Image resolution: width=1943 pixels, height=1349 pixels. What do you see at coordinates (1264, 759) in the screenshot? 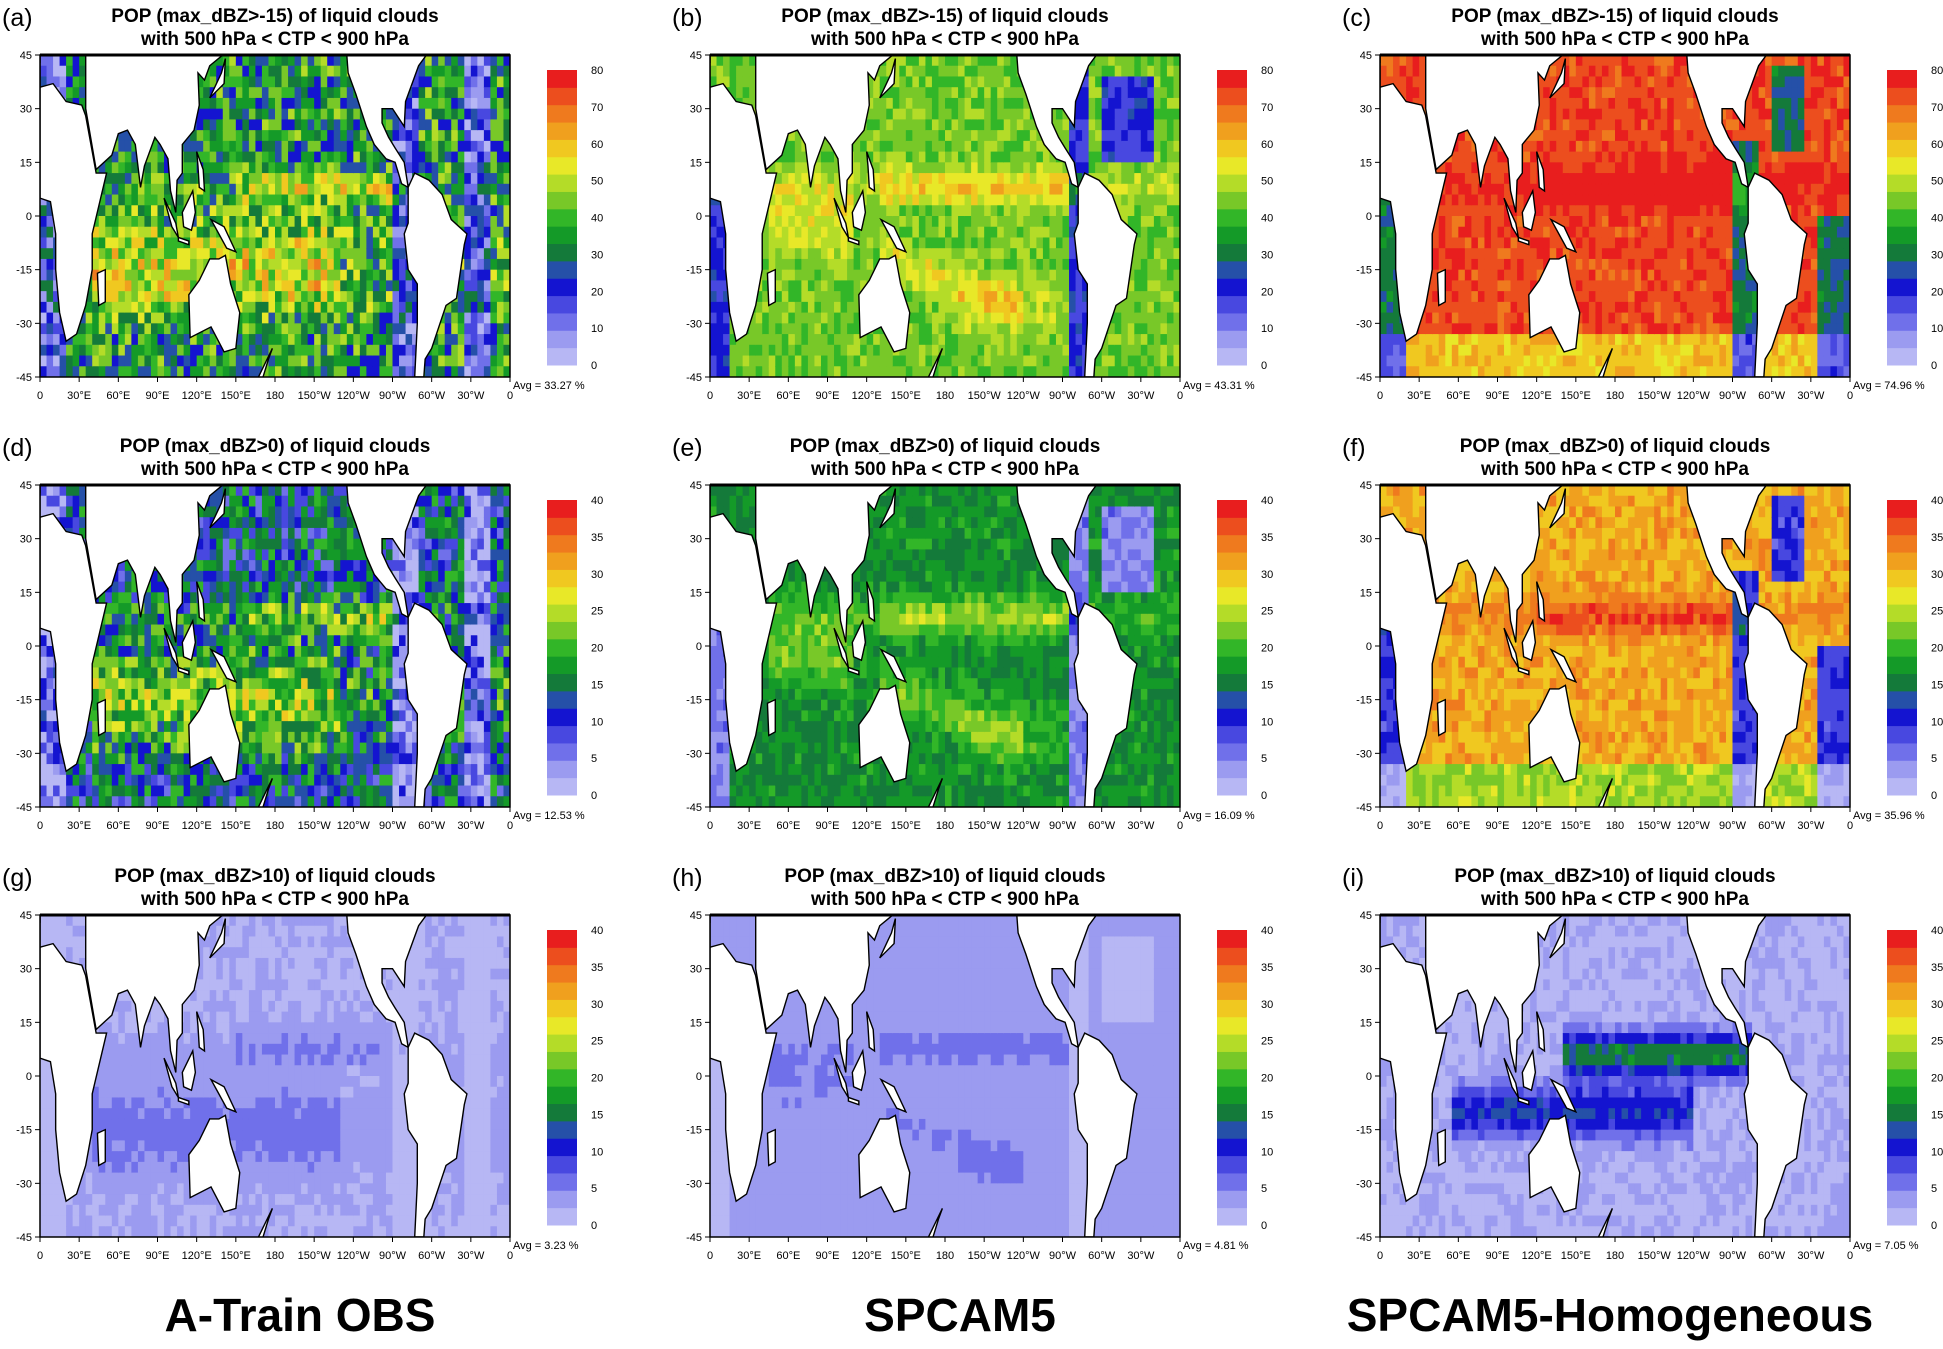
I see `colorbar-tick-label: 5` at bounding box center [1264, 759].